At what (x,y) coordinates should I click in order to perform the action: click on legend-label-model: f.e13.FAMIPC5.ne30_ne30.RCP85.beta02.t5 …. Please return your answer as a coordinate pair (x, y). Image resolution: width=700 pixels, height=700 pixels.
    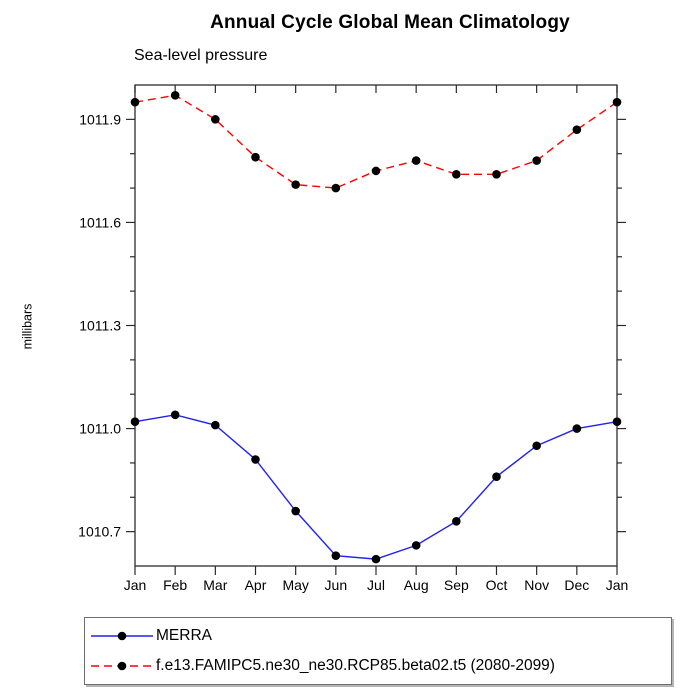
    Looking at the image, I should click on (355, 665).